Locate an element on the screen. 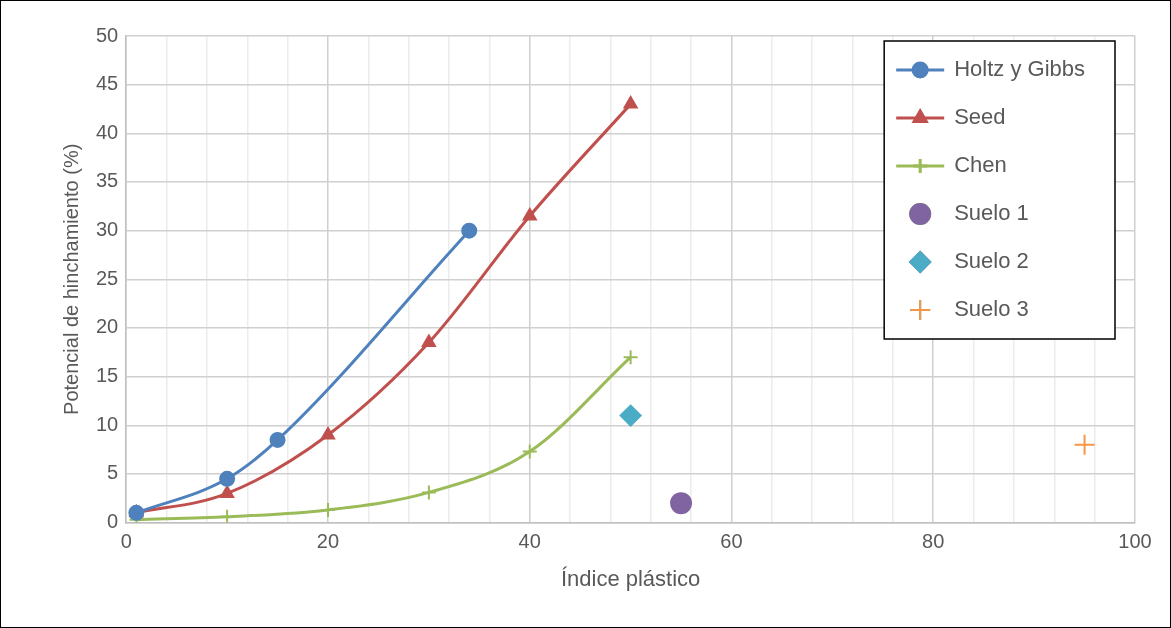  x-tick-label: 80 is located at coordinates (933, 541).